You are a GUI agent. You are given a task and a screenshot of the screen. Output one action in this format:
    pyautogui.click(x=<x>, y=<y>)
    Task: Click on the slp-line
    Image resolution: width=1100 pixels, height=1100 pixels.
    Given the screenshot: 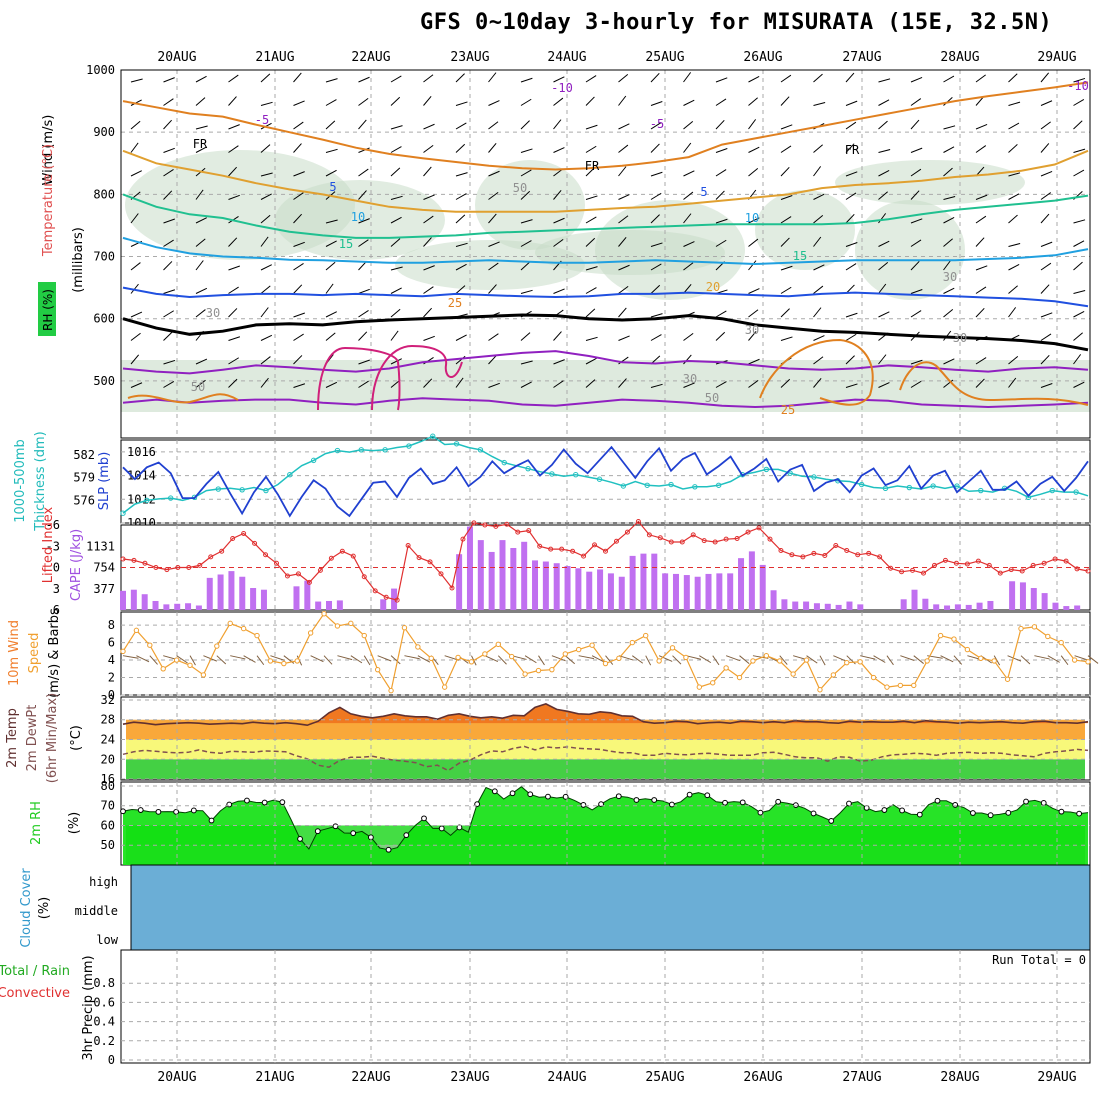 What is the action you would take?
    pyautogui.click(x=605, y=481)
    